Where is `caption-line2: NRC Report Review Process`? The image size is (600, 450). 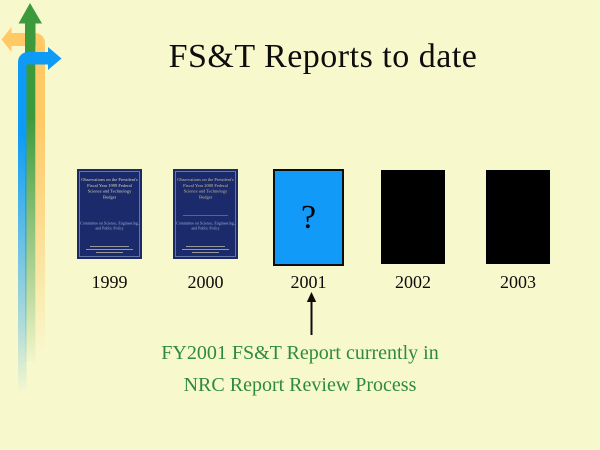 caption-line2: NRC Report Review Process is located at coordinates (300, 385).